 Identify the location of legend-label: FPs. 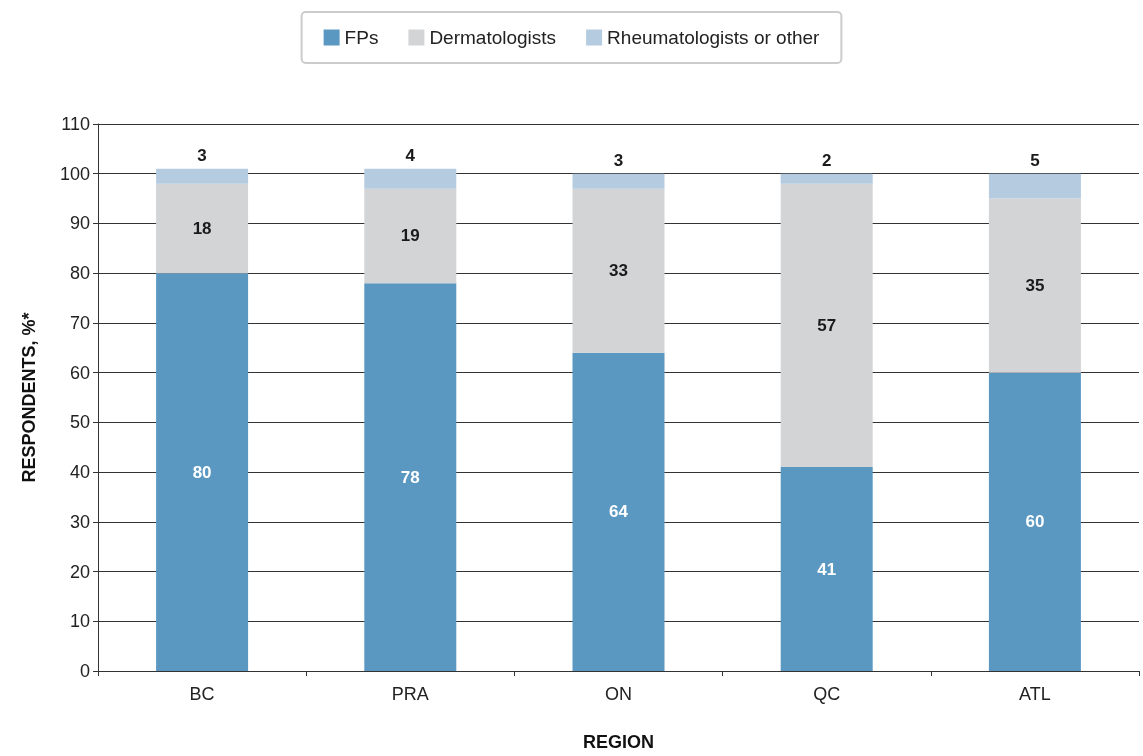
(361, 37).